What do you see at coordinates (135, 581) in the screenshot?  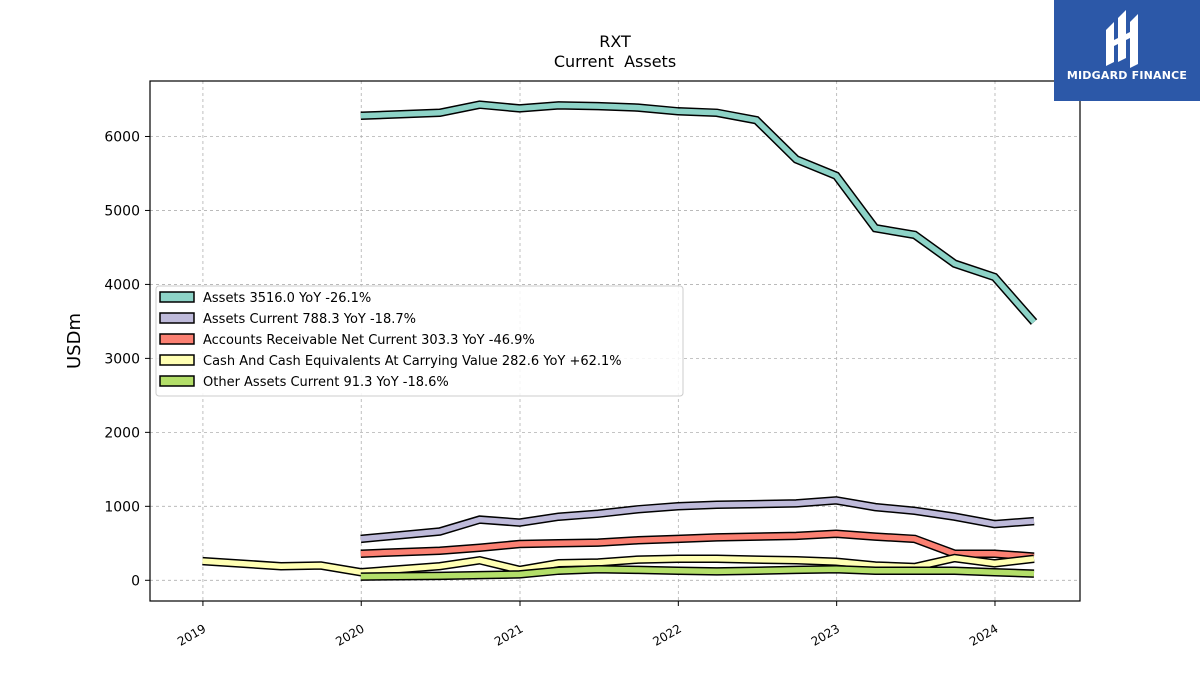 I see `y-tick-label: 0` at bounding box center [135, 581].